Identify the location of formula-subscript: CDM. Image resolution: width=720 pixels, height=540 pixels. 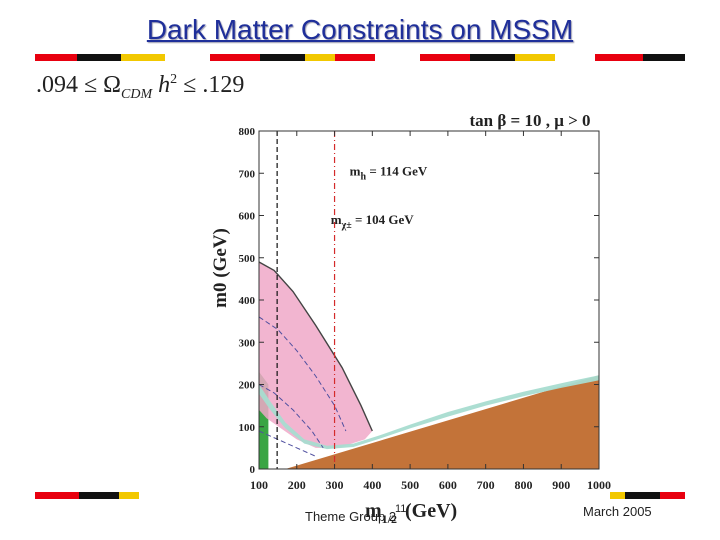
(137, 94).